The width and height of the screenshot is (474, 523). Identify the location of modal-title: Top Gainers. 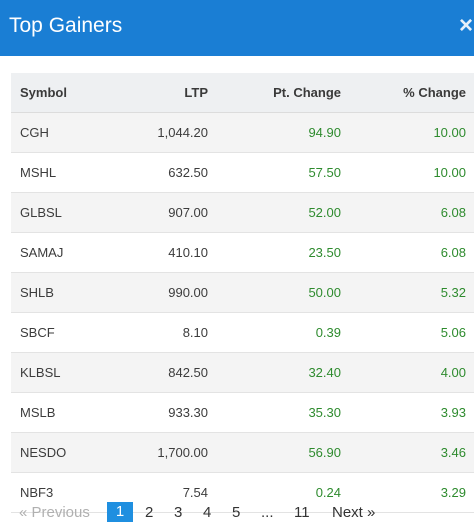
(66, 25).